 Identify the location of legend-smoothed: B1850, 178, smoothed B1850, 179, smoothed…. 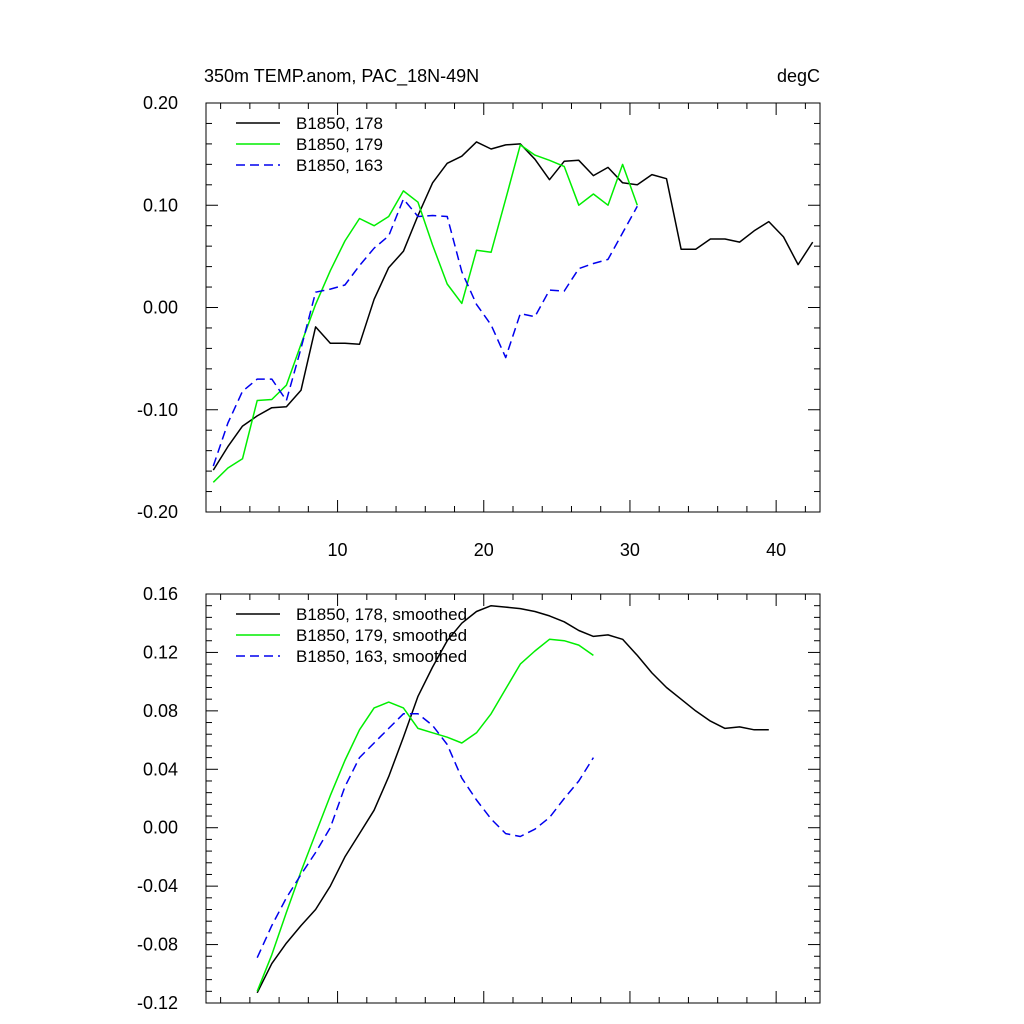
(351, 635).